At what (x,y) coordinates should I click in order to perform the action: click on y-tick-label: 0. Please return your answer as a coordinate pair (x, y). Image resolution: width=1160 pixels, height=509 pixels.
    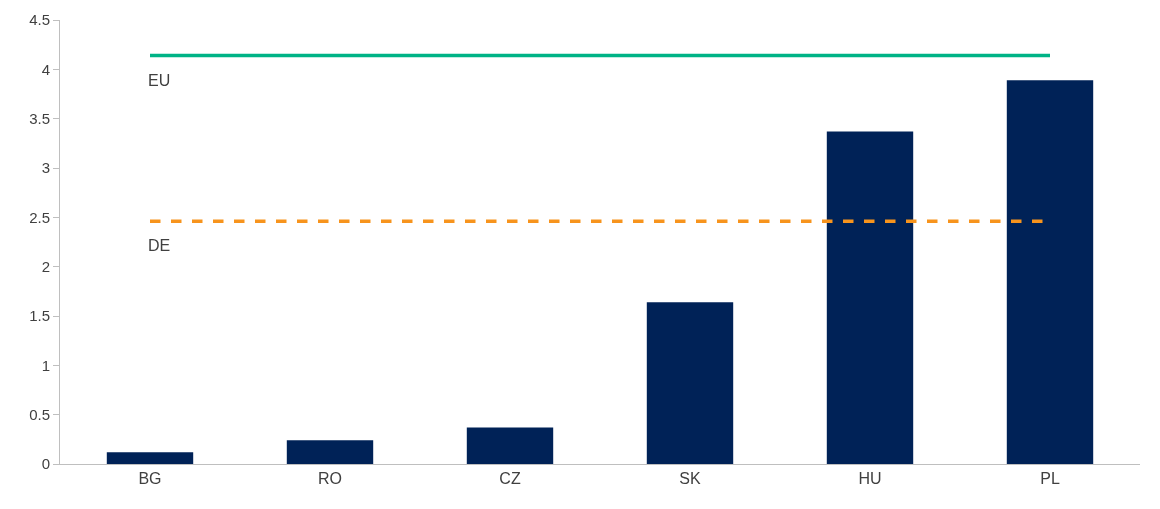
    Looking at the image, I should click on (45, 464).